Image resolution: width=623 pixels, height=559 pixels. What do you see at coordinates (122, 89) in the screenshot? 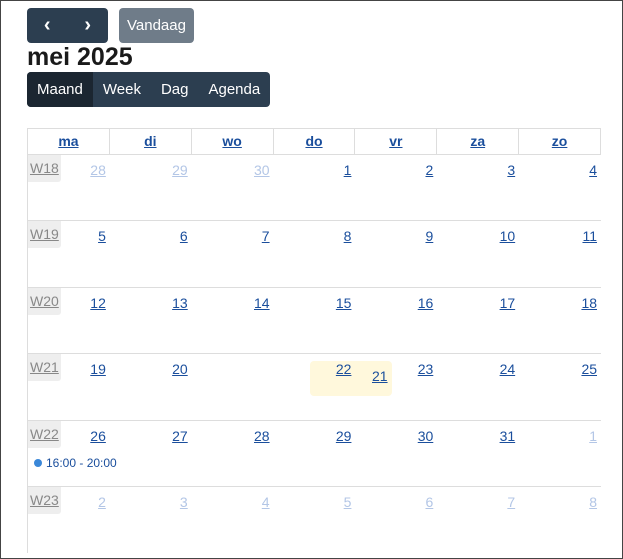
I see `view-week-button: Week` at bounding box center [122, 89].